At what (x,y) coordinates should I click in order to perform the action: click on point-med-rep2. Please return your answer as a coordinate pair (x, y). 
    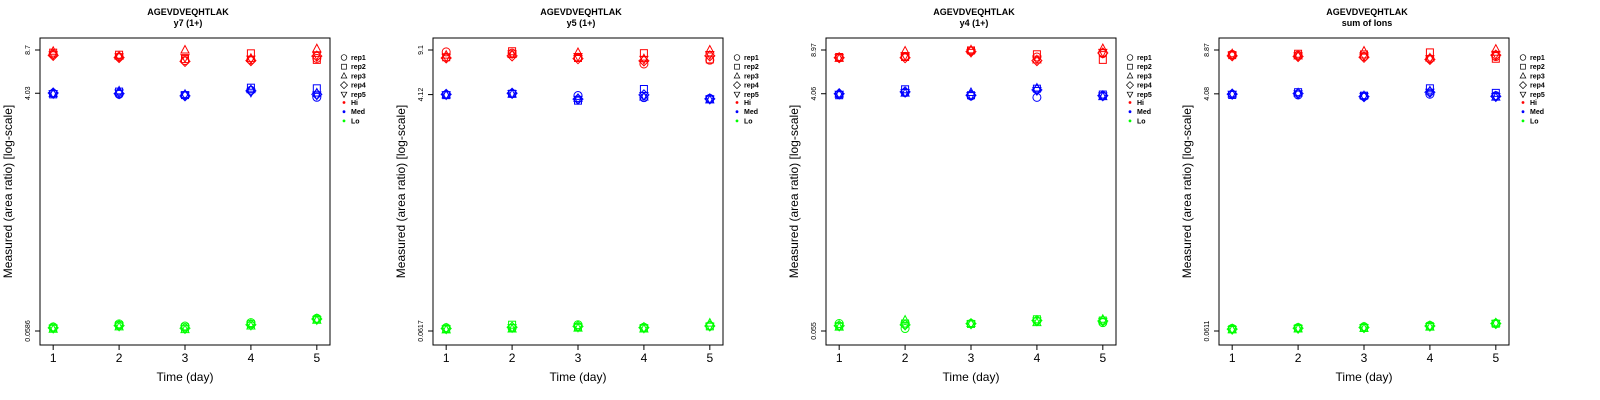
    Looking at the image, I should click on (1429, 88).